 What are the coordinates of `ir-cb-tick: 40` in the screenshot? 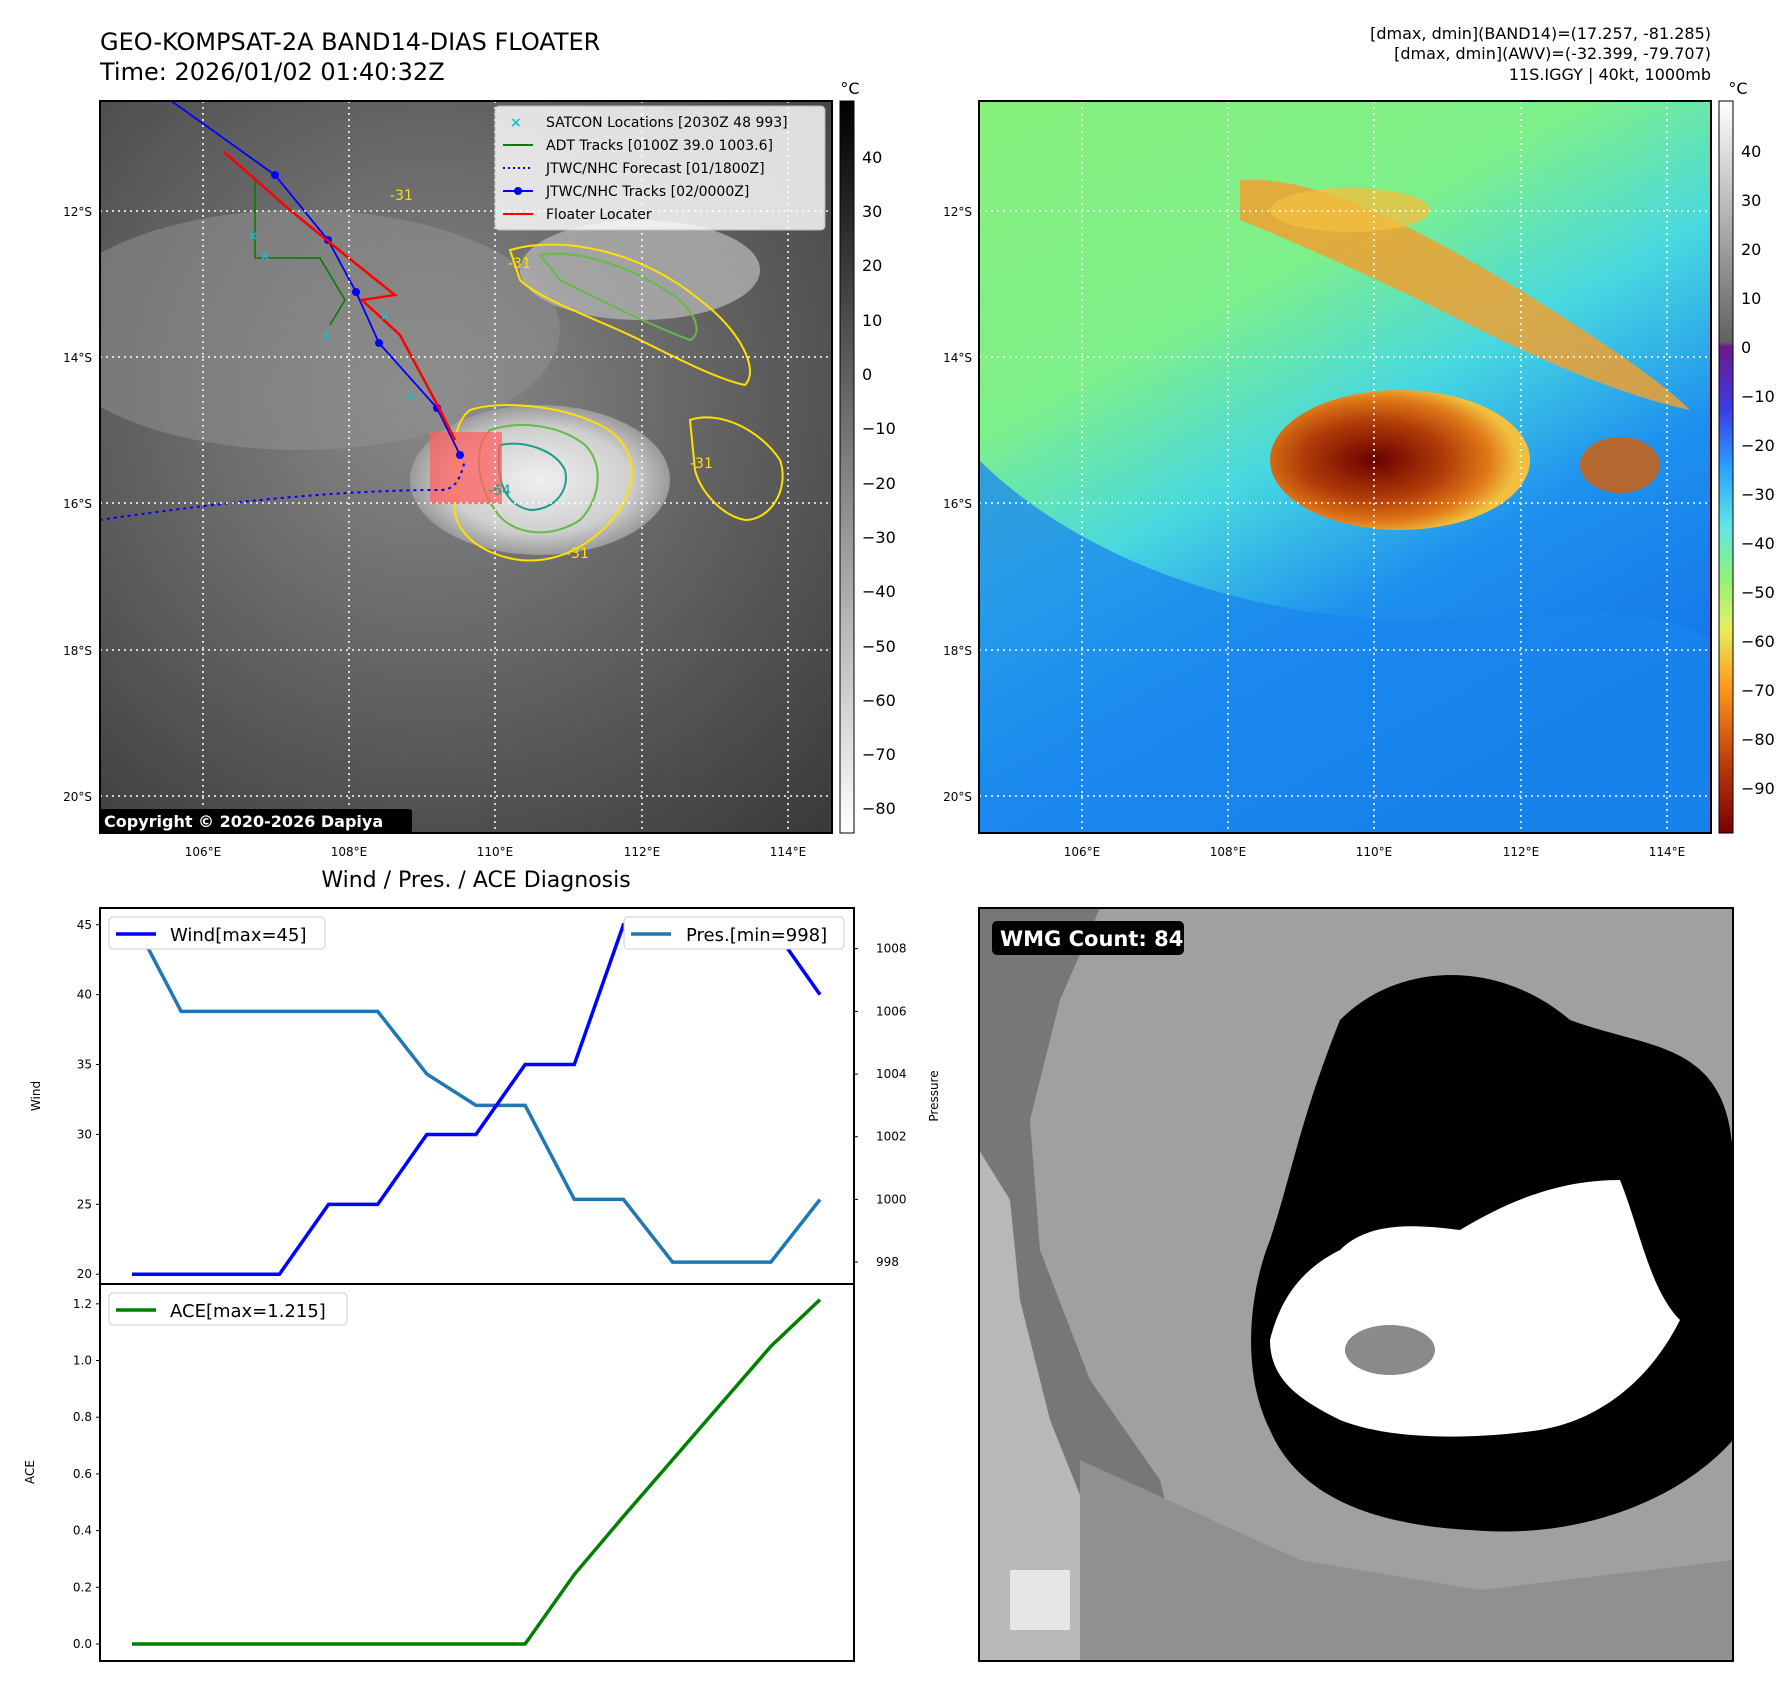 It's located at (872, 157).